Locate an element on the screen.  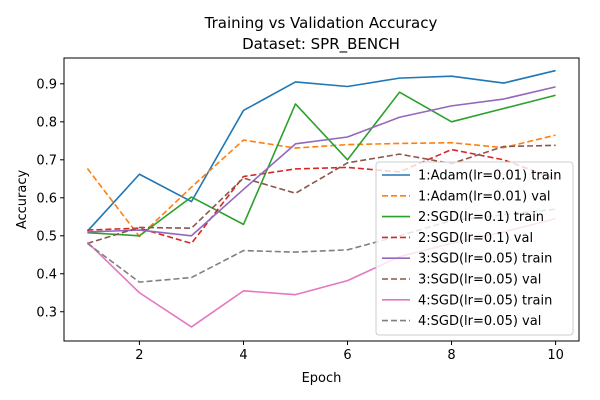
chart-title: Training vs Validation Accuracy is located at coordinates (321, 23).